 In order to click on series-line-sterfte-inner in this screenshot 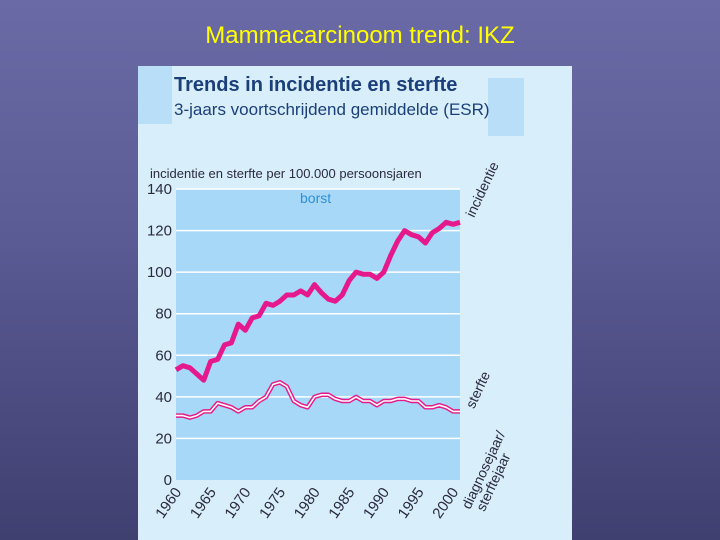, I will do `click(318, 400)`.